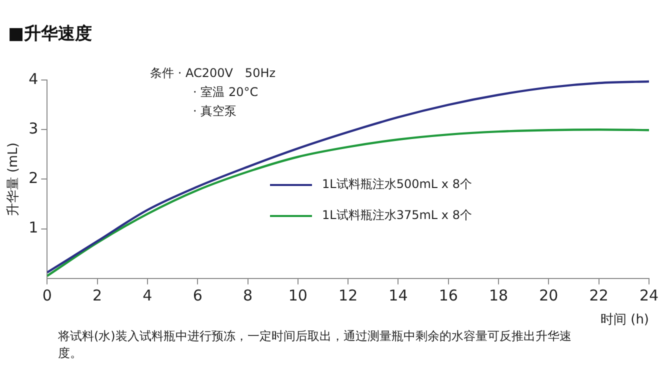 The width and height of the screenshot is (665, 385). Describe the element at coordinates (398, 295) in the screenshot. I see `x-tick-label: 14` at that location.